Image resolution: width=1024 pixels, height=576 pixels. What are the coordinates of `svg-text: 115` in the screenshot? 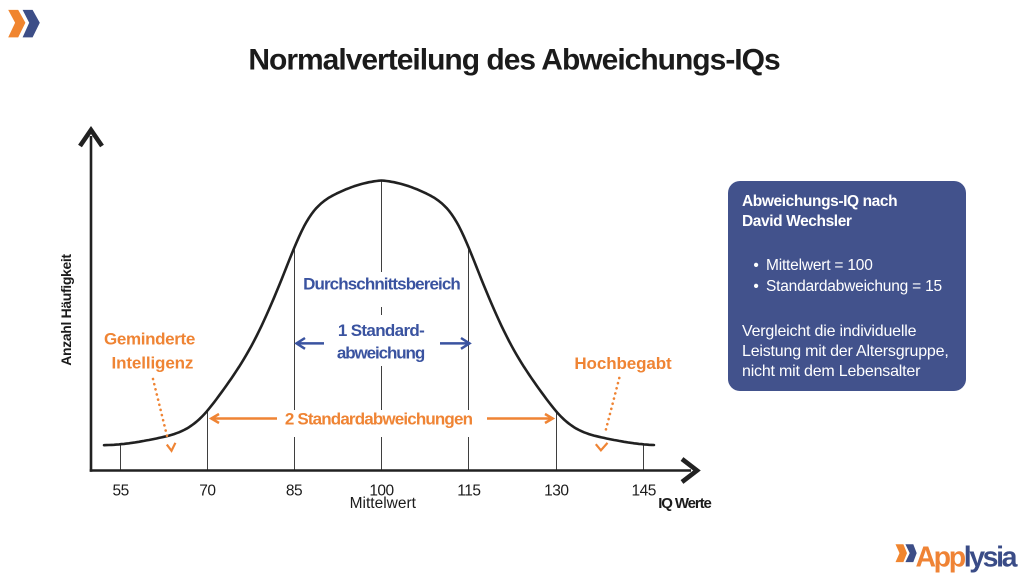 It's located at (468, 491).